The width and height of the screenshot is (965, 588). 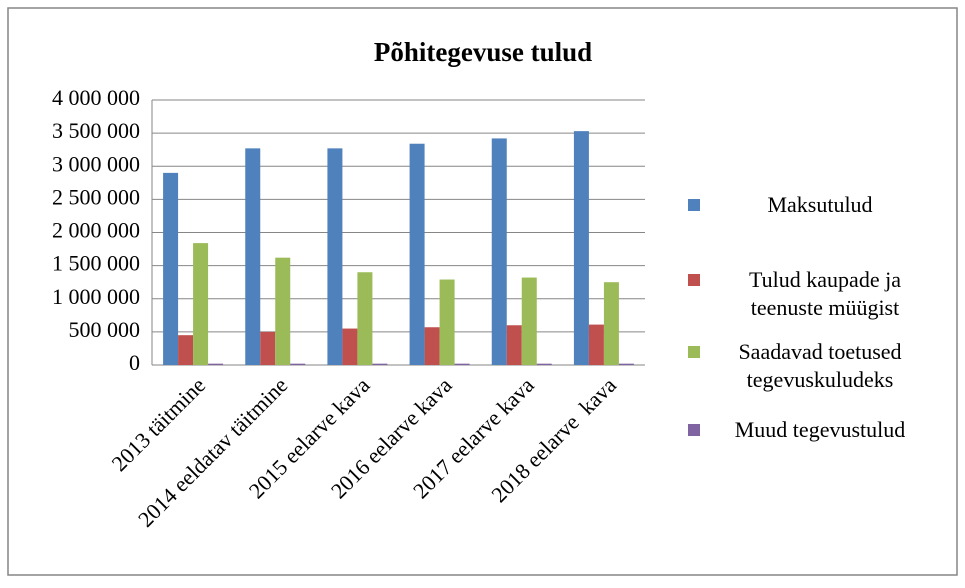 I want to click on legend-item: Saadavad toetused tegevuskuludeks, so click(x=820, y=365).